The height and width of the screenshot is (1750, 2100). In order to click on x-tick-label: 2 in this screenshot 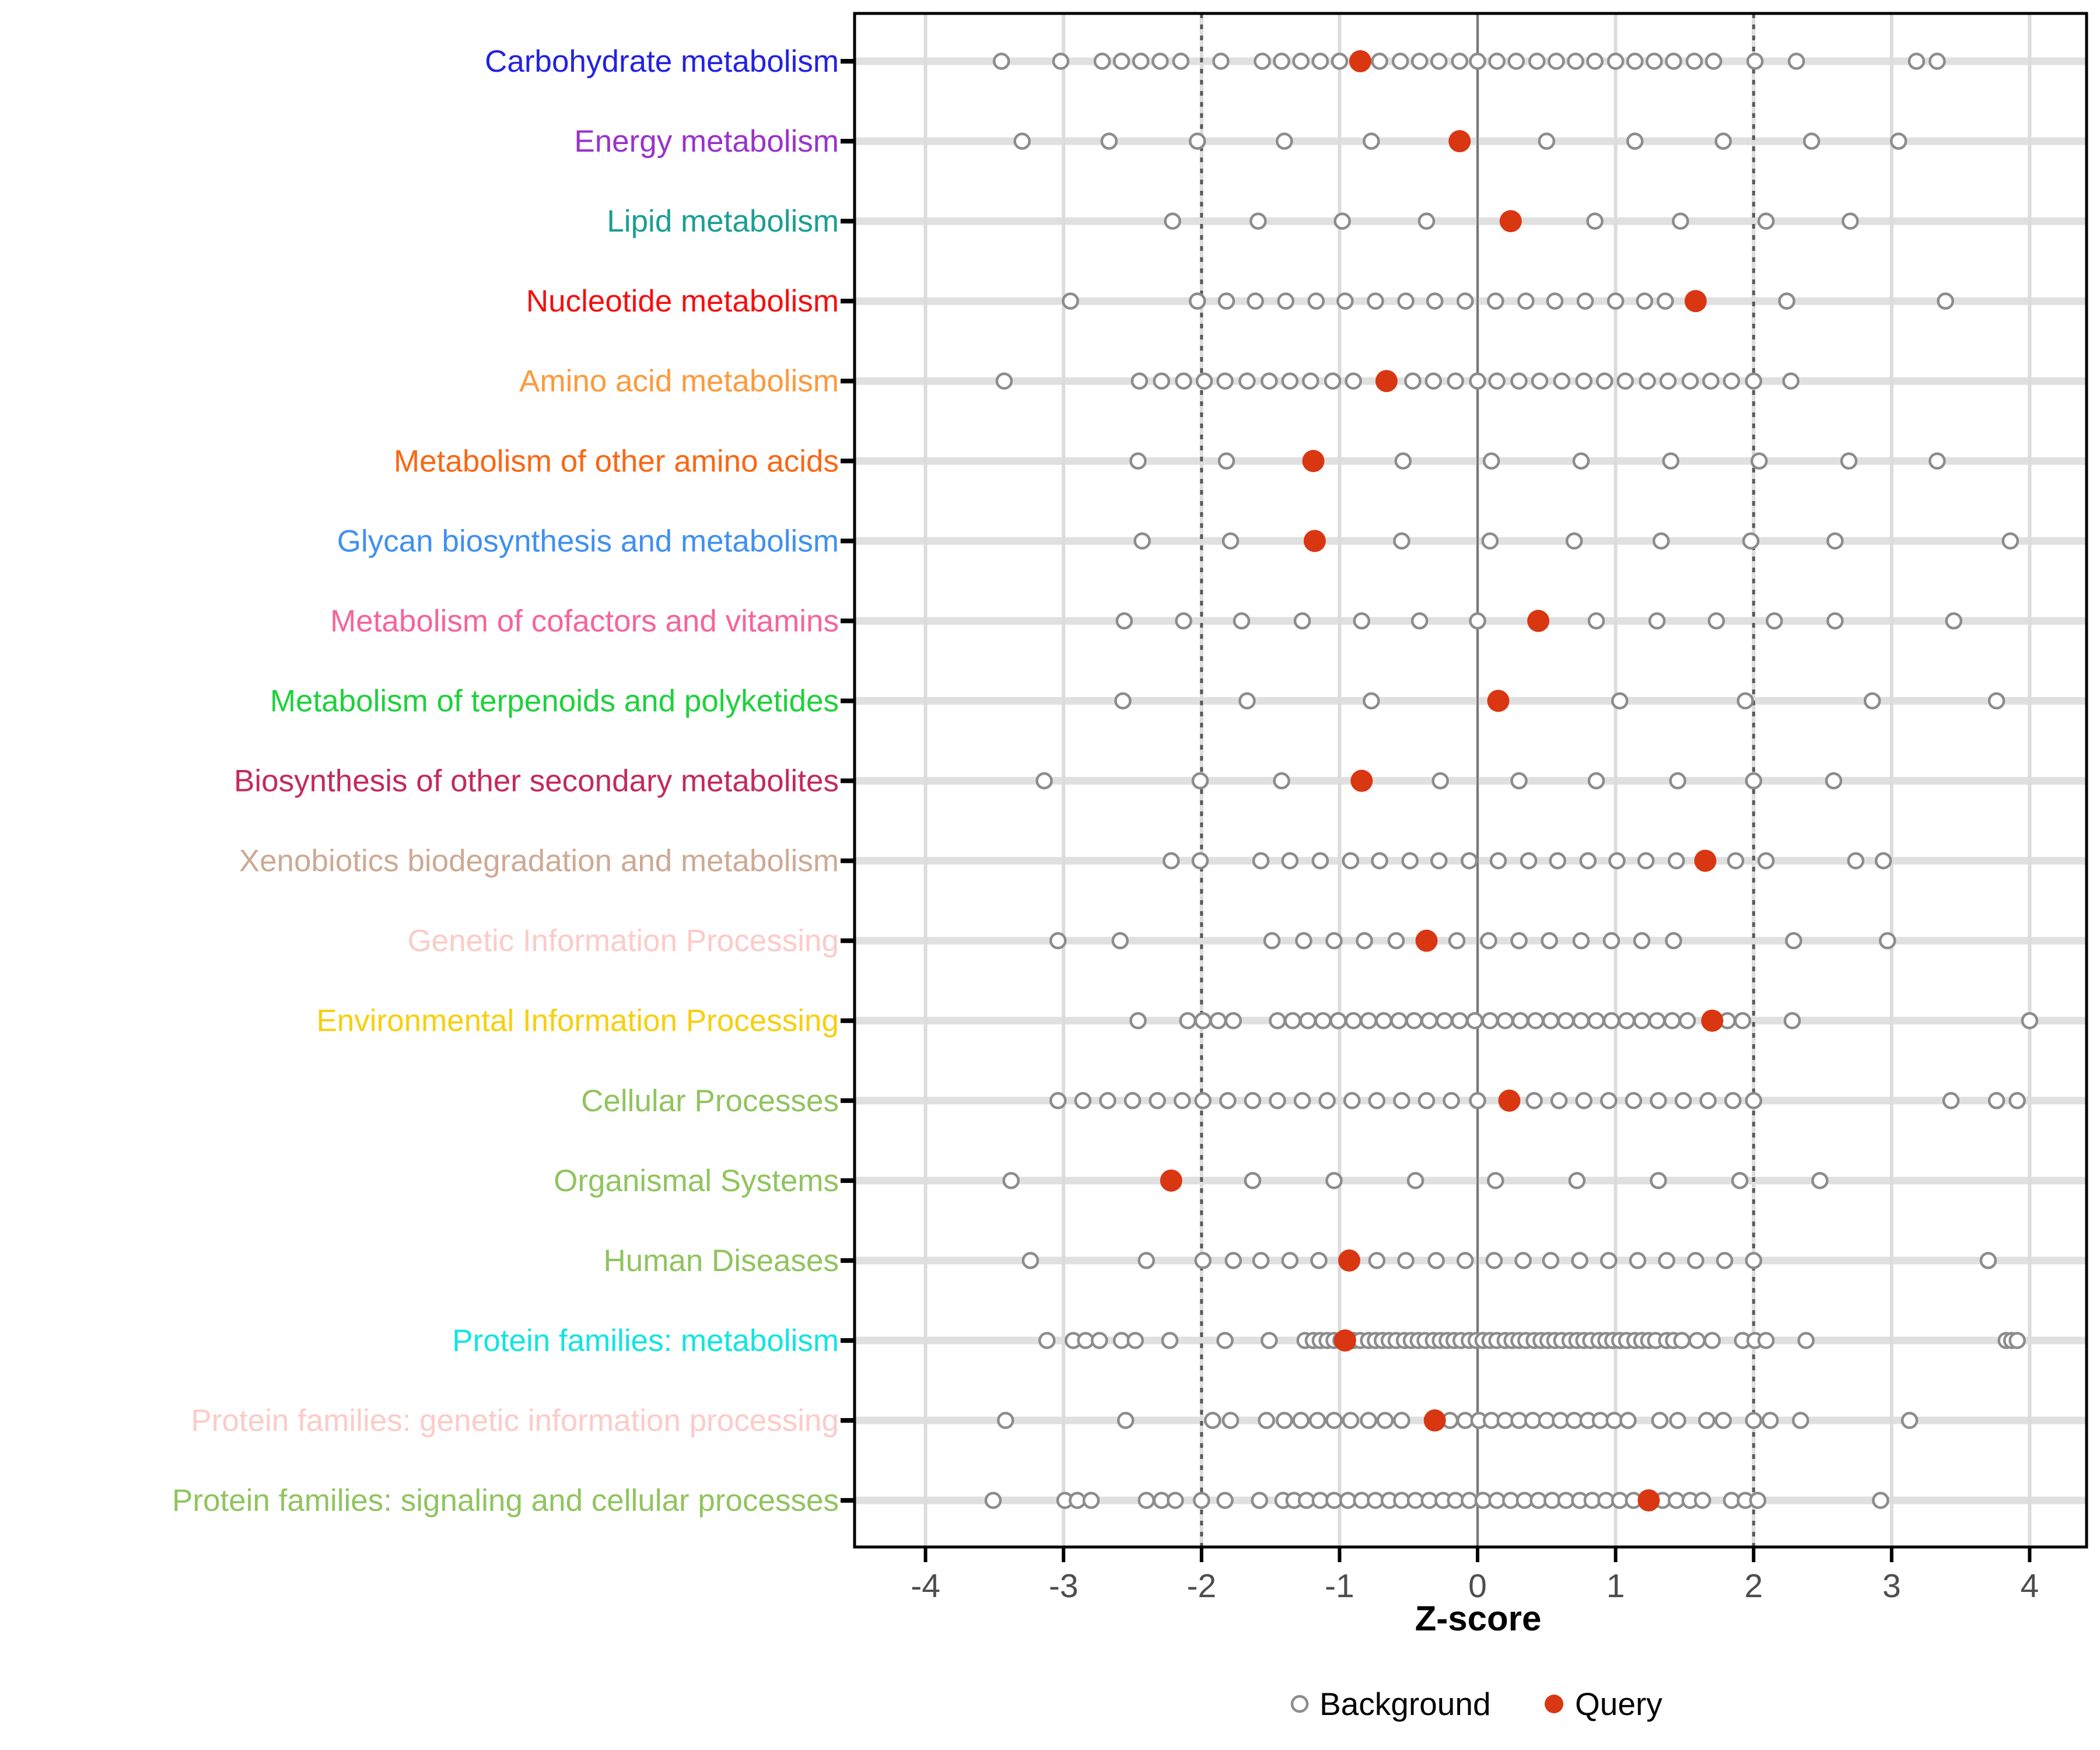, I will do `click(1753, 1586)`.